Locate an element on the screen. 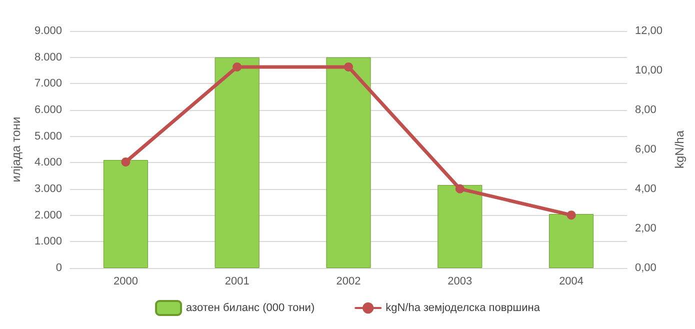 The width and height of the screenshot is (695, 329). y2-tick-label: 0,00 is located at coordinates (645, 268).